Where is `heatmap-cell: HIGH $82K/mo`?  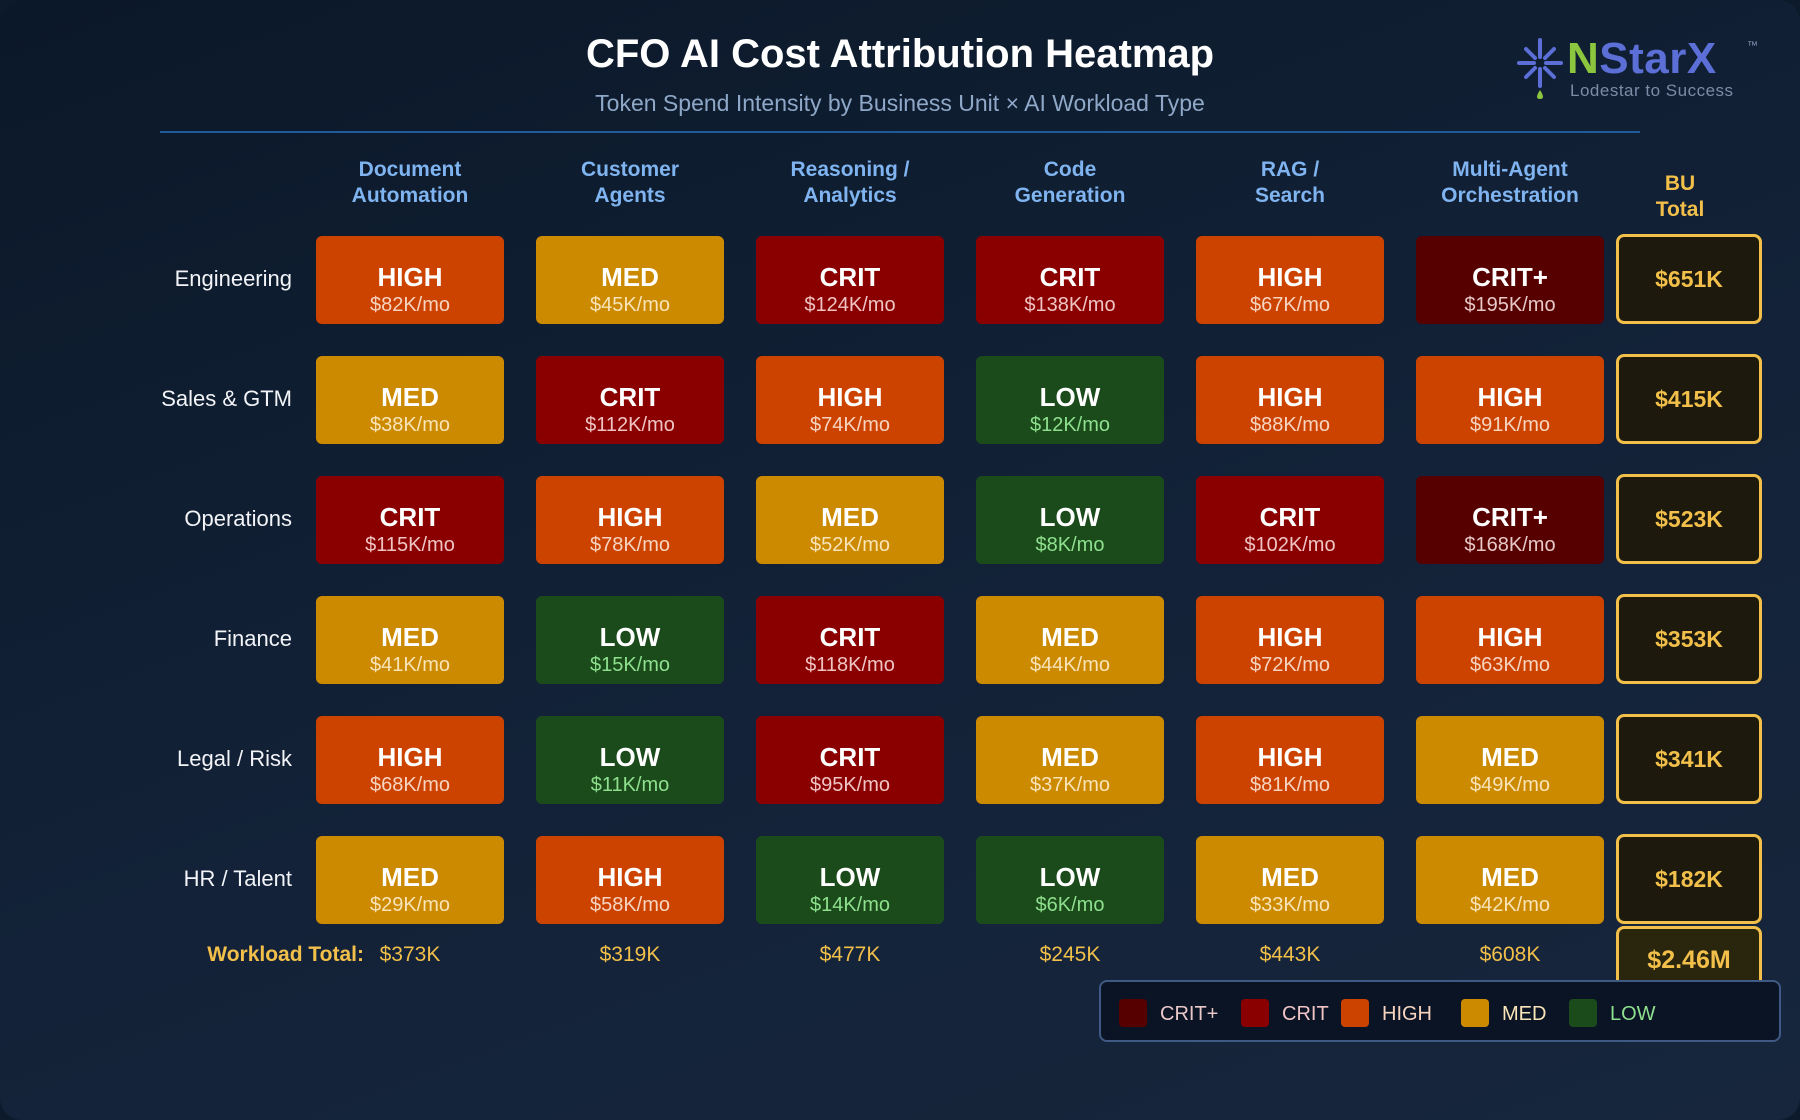 heatmap-cell: HIGH $82K/mo is located at coordinates (410, 280).